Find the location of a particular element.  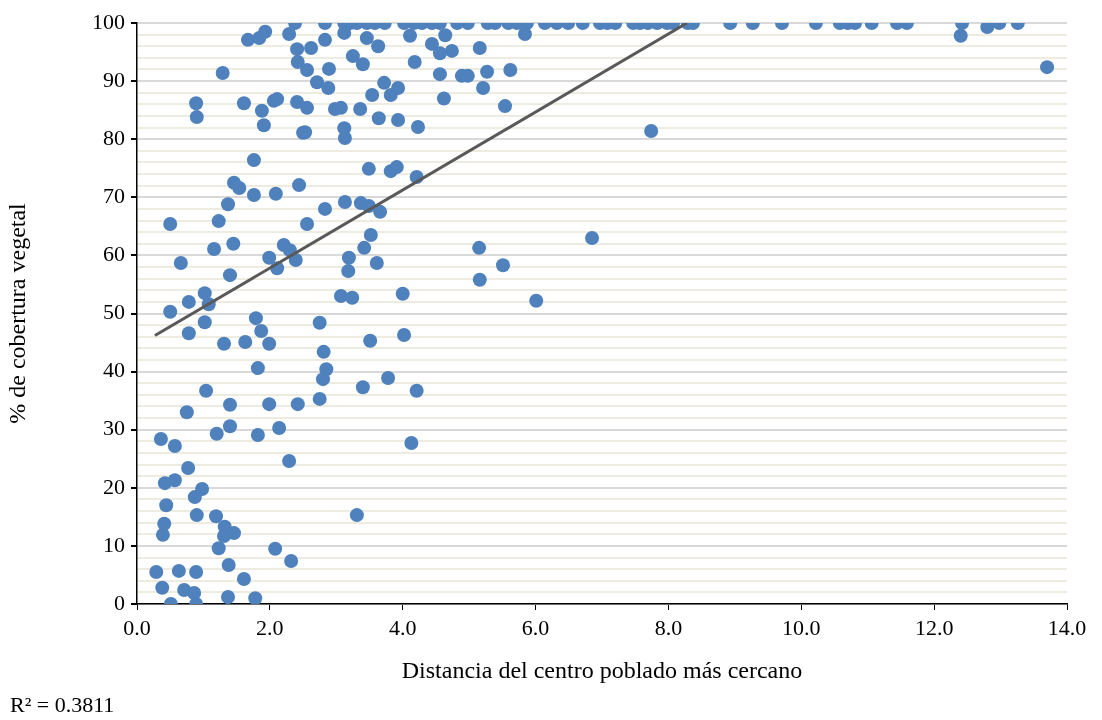

x-tick-label: 10.0 is located at coordinates (801, 627).